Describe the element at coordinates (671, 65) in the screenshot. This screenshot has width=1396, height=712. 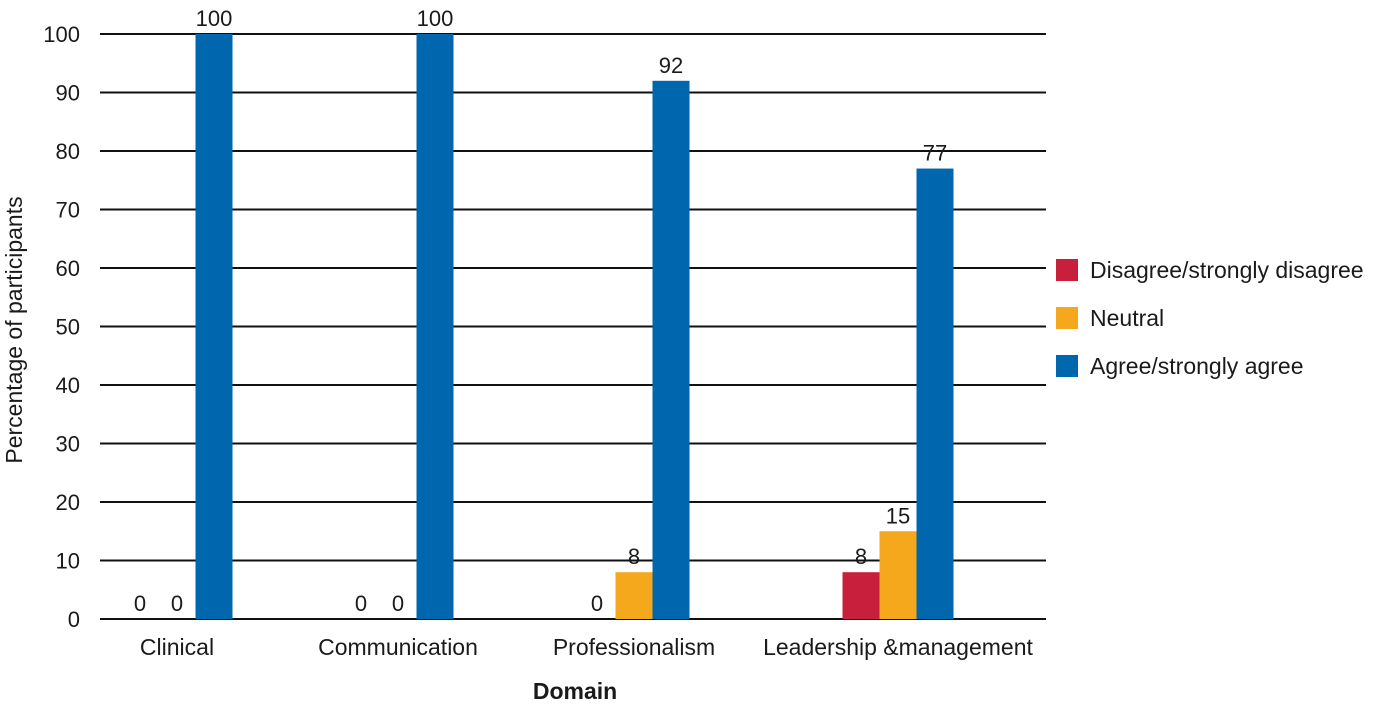
I see `data-label: 92` at that location.